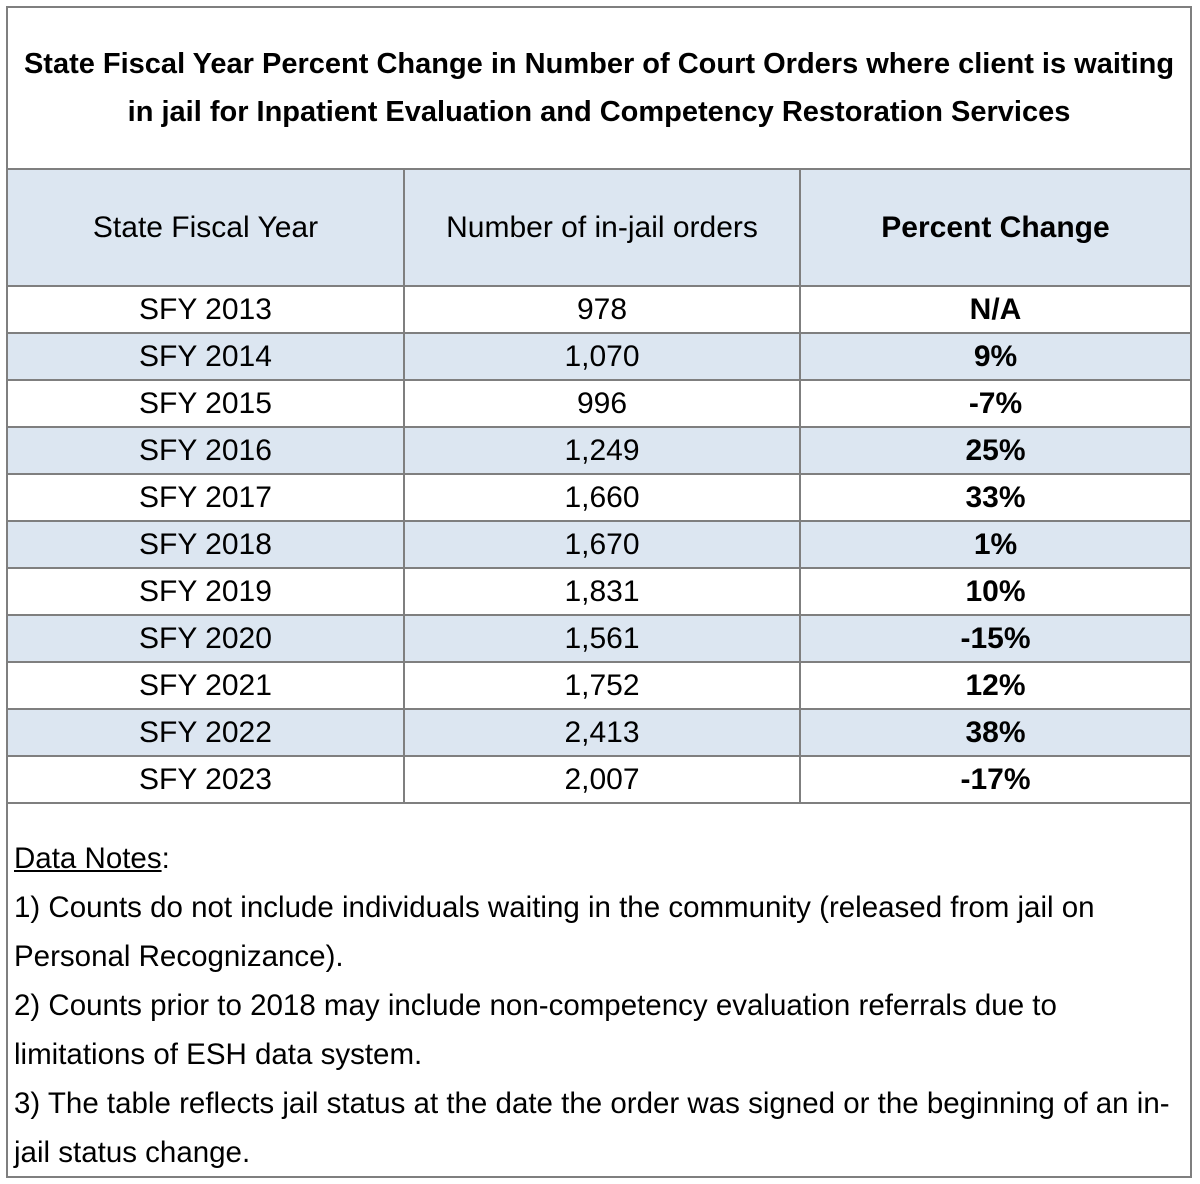 Image resolution: width=1200 pixels, height=1184 pixels. What do you see at coordinates (206, 309) in the screenshot?
I see `cell-year: SFY 2013` at bounding box center [206, 309].